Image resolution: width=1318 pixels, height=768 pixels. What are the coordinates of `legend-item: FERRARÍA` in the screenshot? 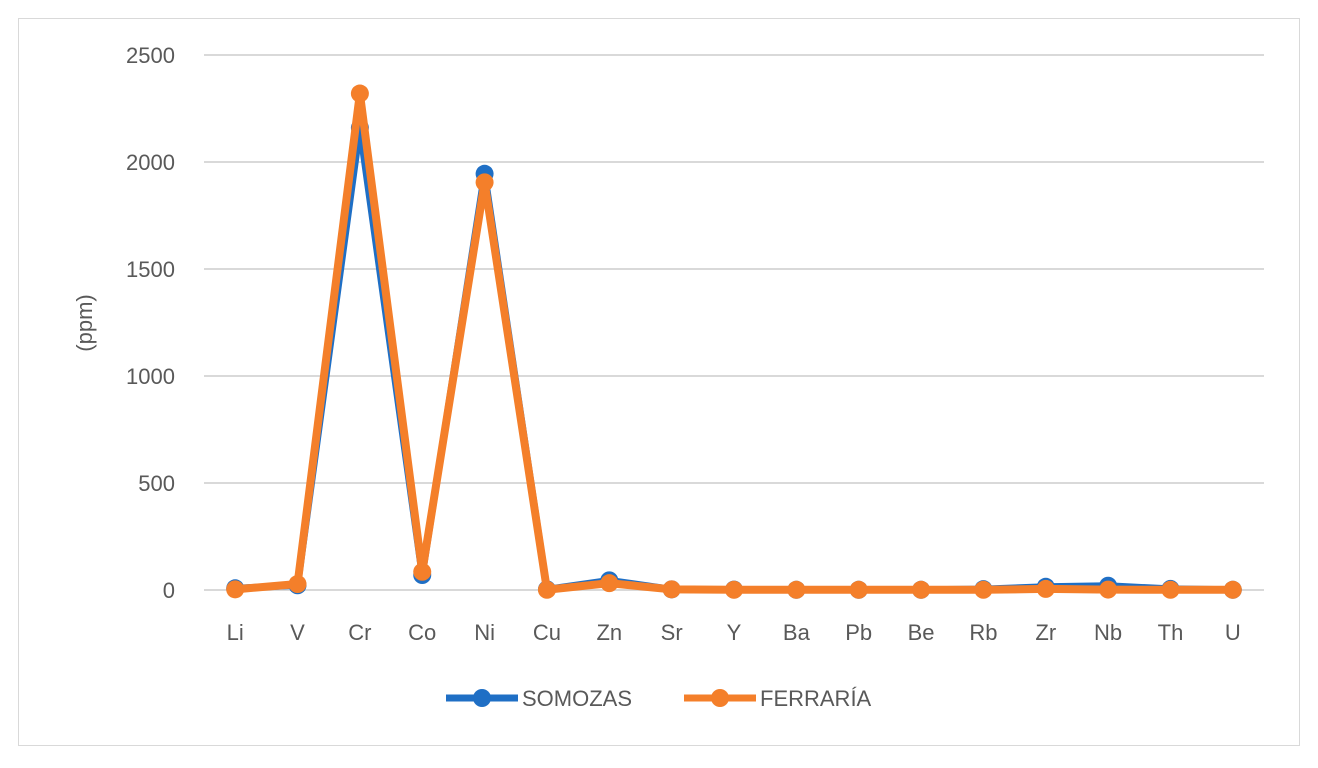 It's located at (778, 698).